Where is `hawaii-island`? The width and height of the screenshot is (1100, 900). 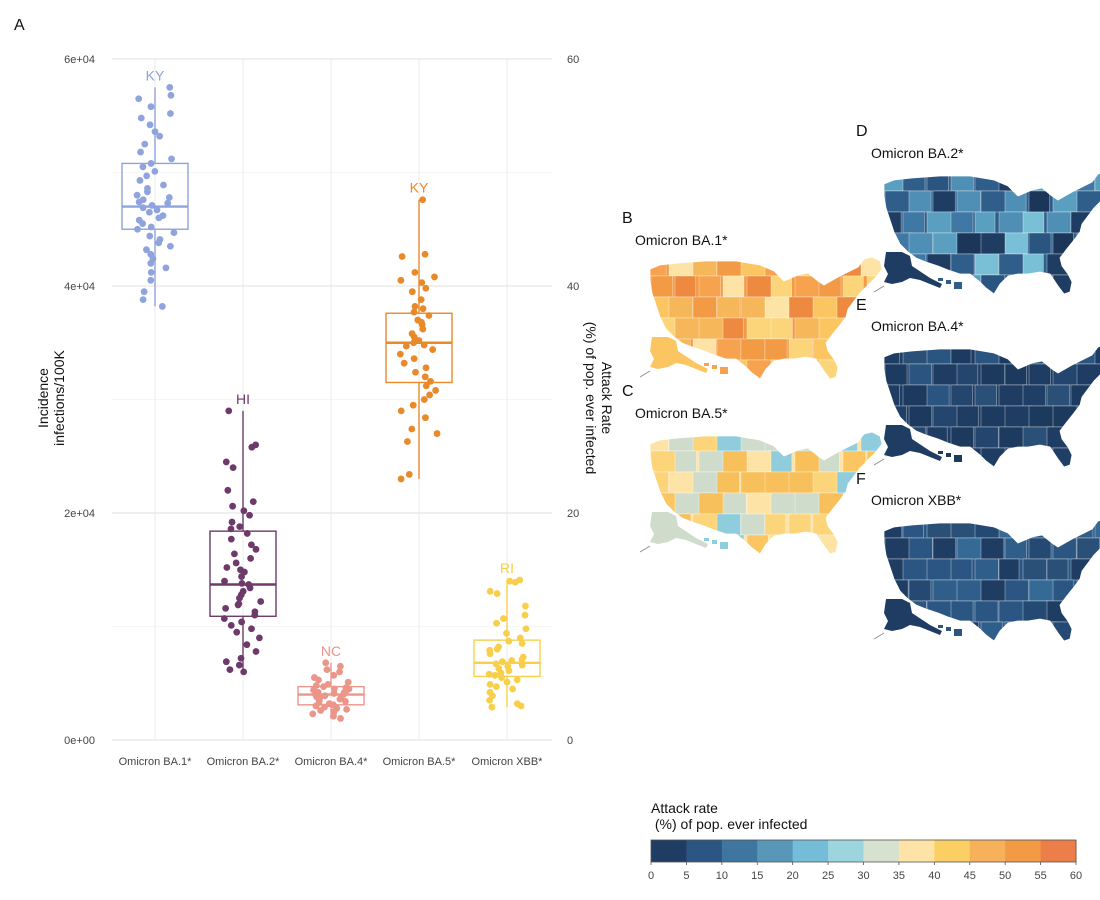 hawaii-island is located at coordinates (724, 545).